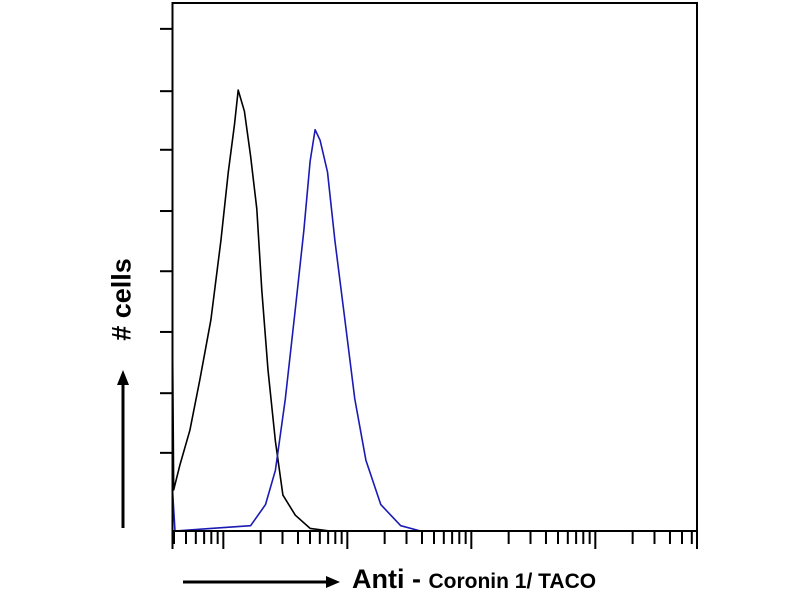 This screenshot has width=800, height=600. What do you see at coordinates (251, 310) in the screenshot?
I see `control-histogram-line` at bounding box center [251, 310].